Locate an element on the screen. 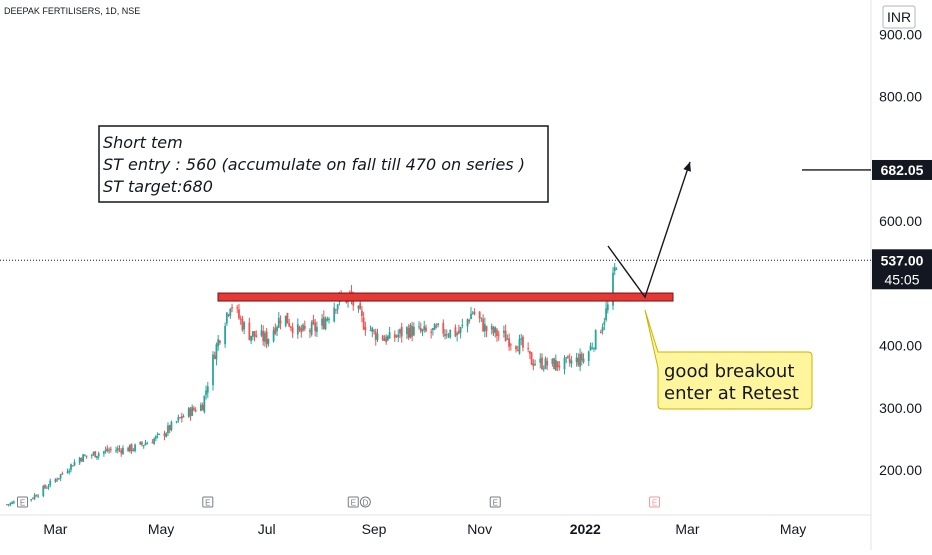  time-axis: Mar May Jul Sep Nov 2022 Mar May is located at coordinates (424, 529).